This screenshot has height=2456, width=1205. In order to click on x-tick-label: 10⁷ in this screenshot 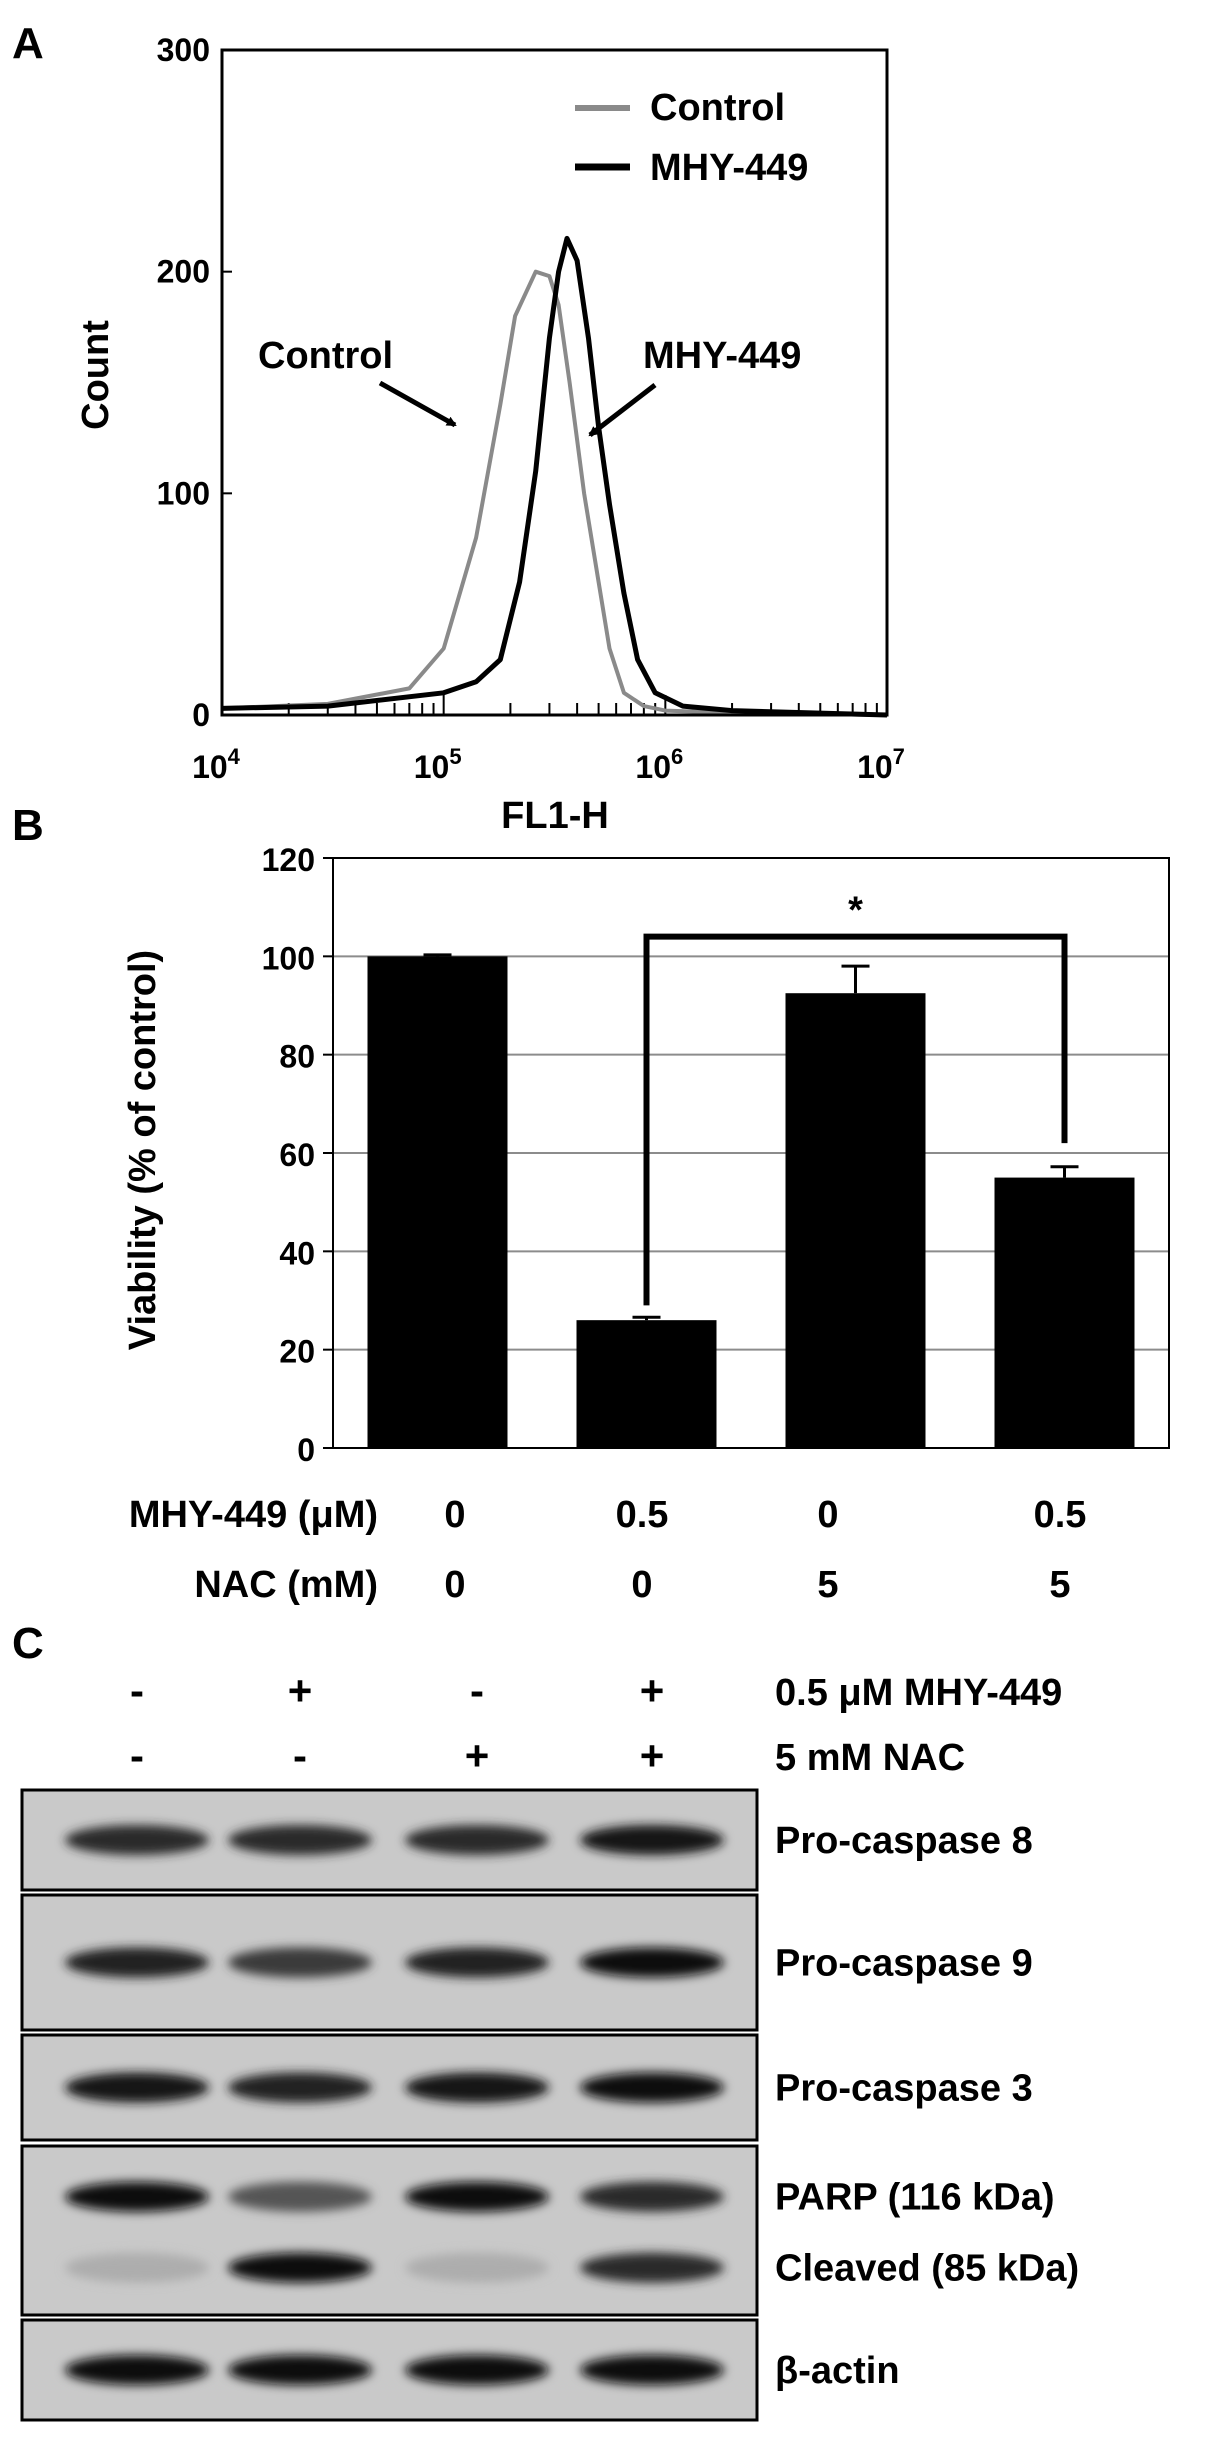, I will do `click(881, 764)`.